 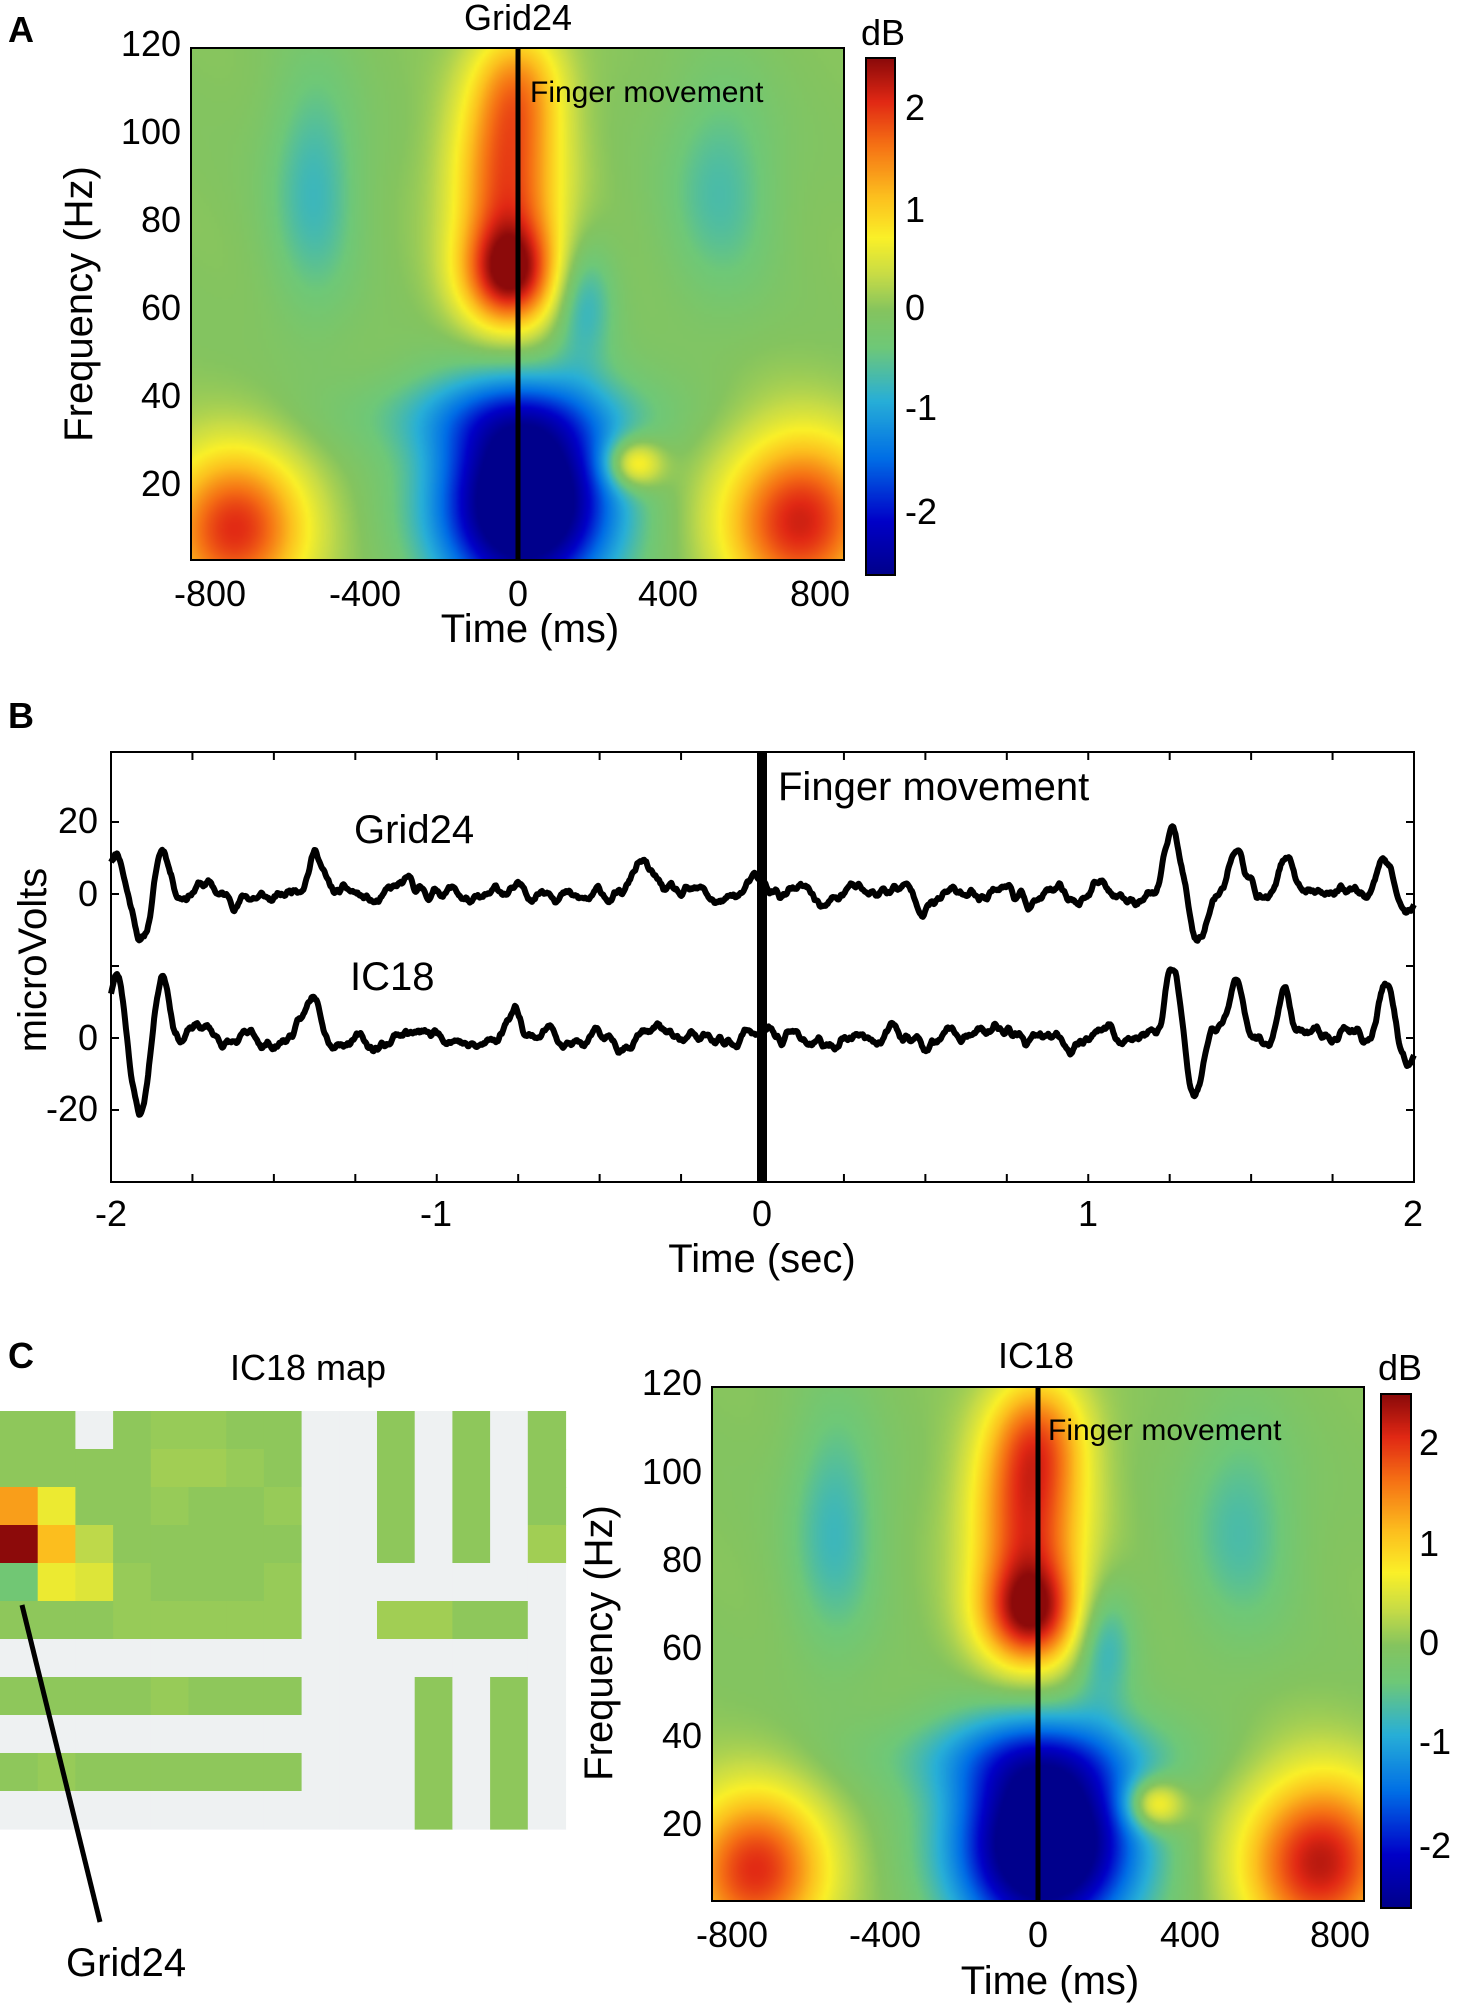 I want to click on panel-c-electrode-map, so click(x=283, y=1620).